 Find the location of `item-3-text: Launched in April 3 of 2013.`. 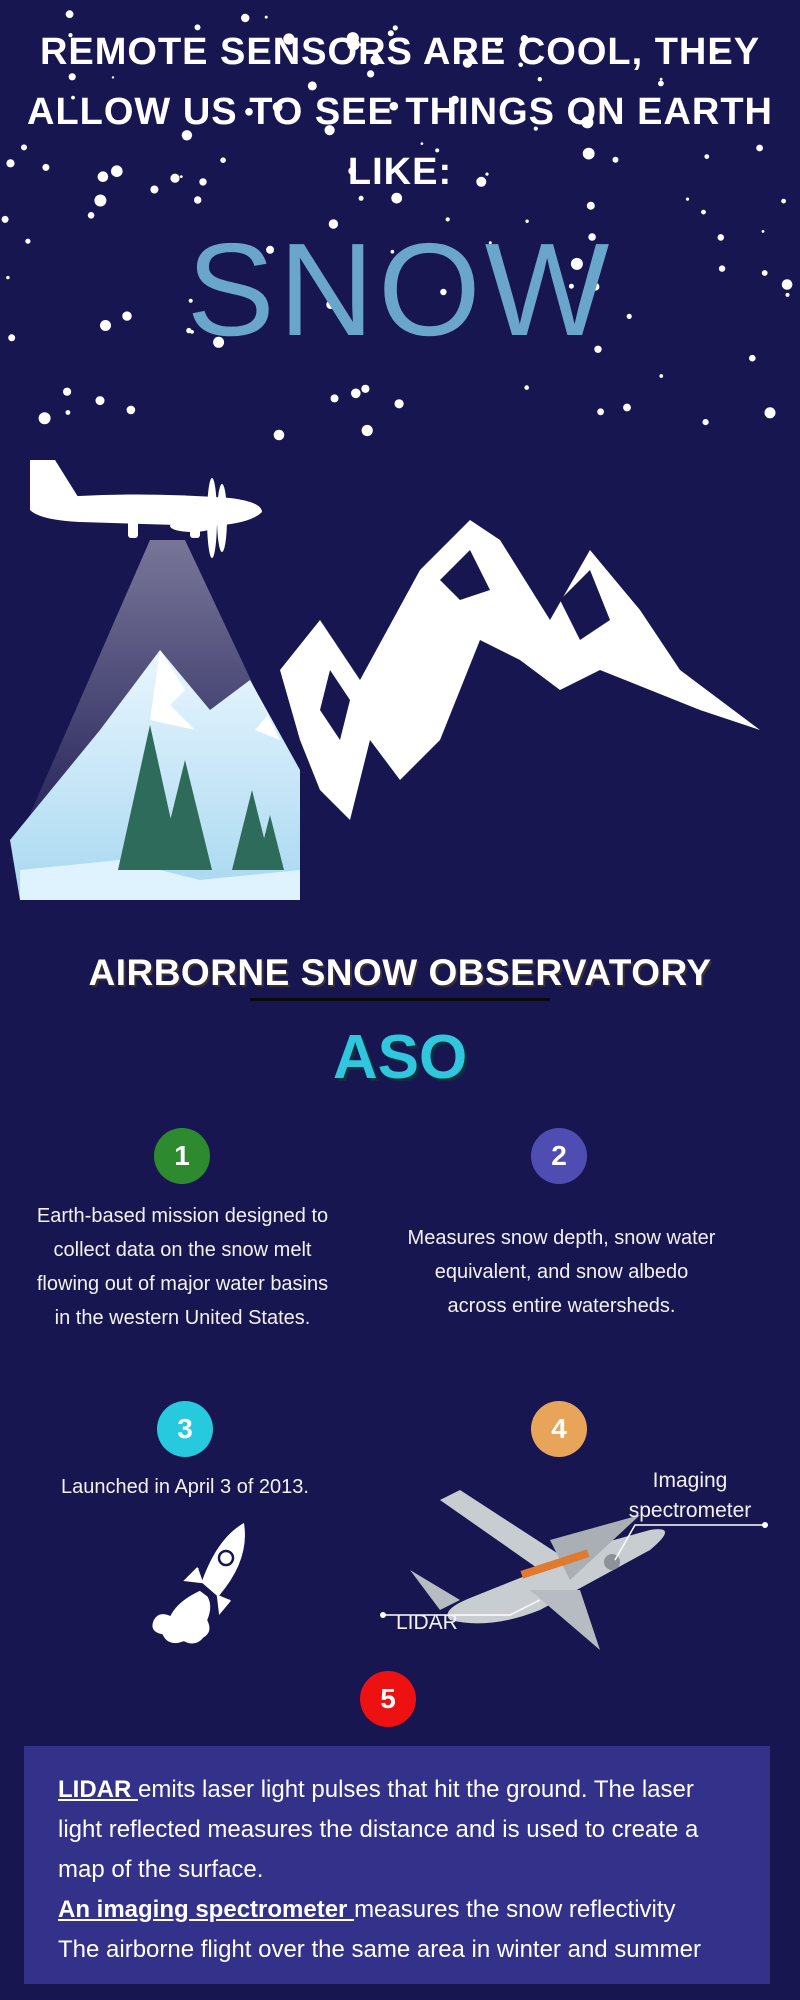

item-3-text: Launched in April 3 of 2013. is located at coordinates (185, 1487).